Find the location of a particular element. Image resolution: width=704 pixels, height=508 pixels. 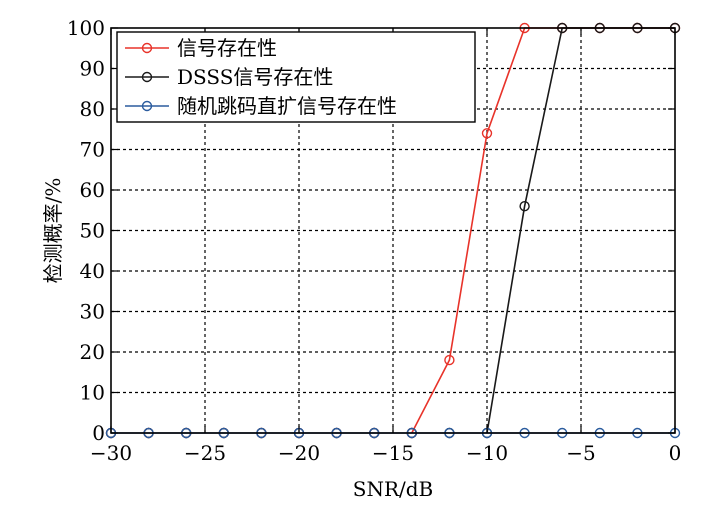

legend-label: 随机跳码直扩信号存在性 is located at coordinates (287, 106).